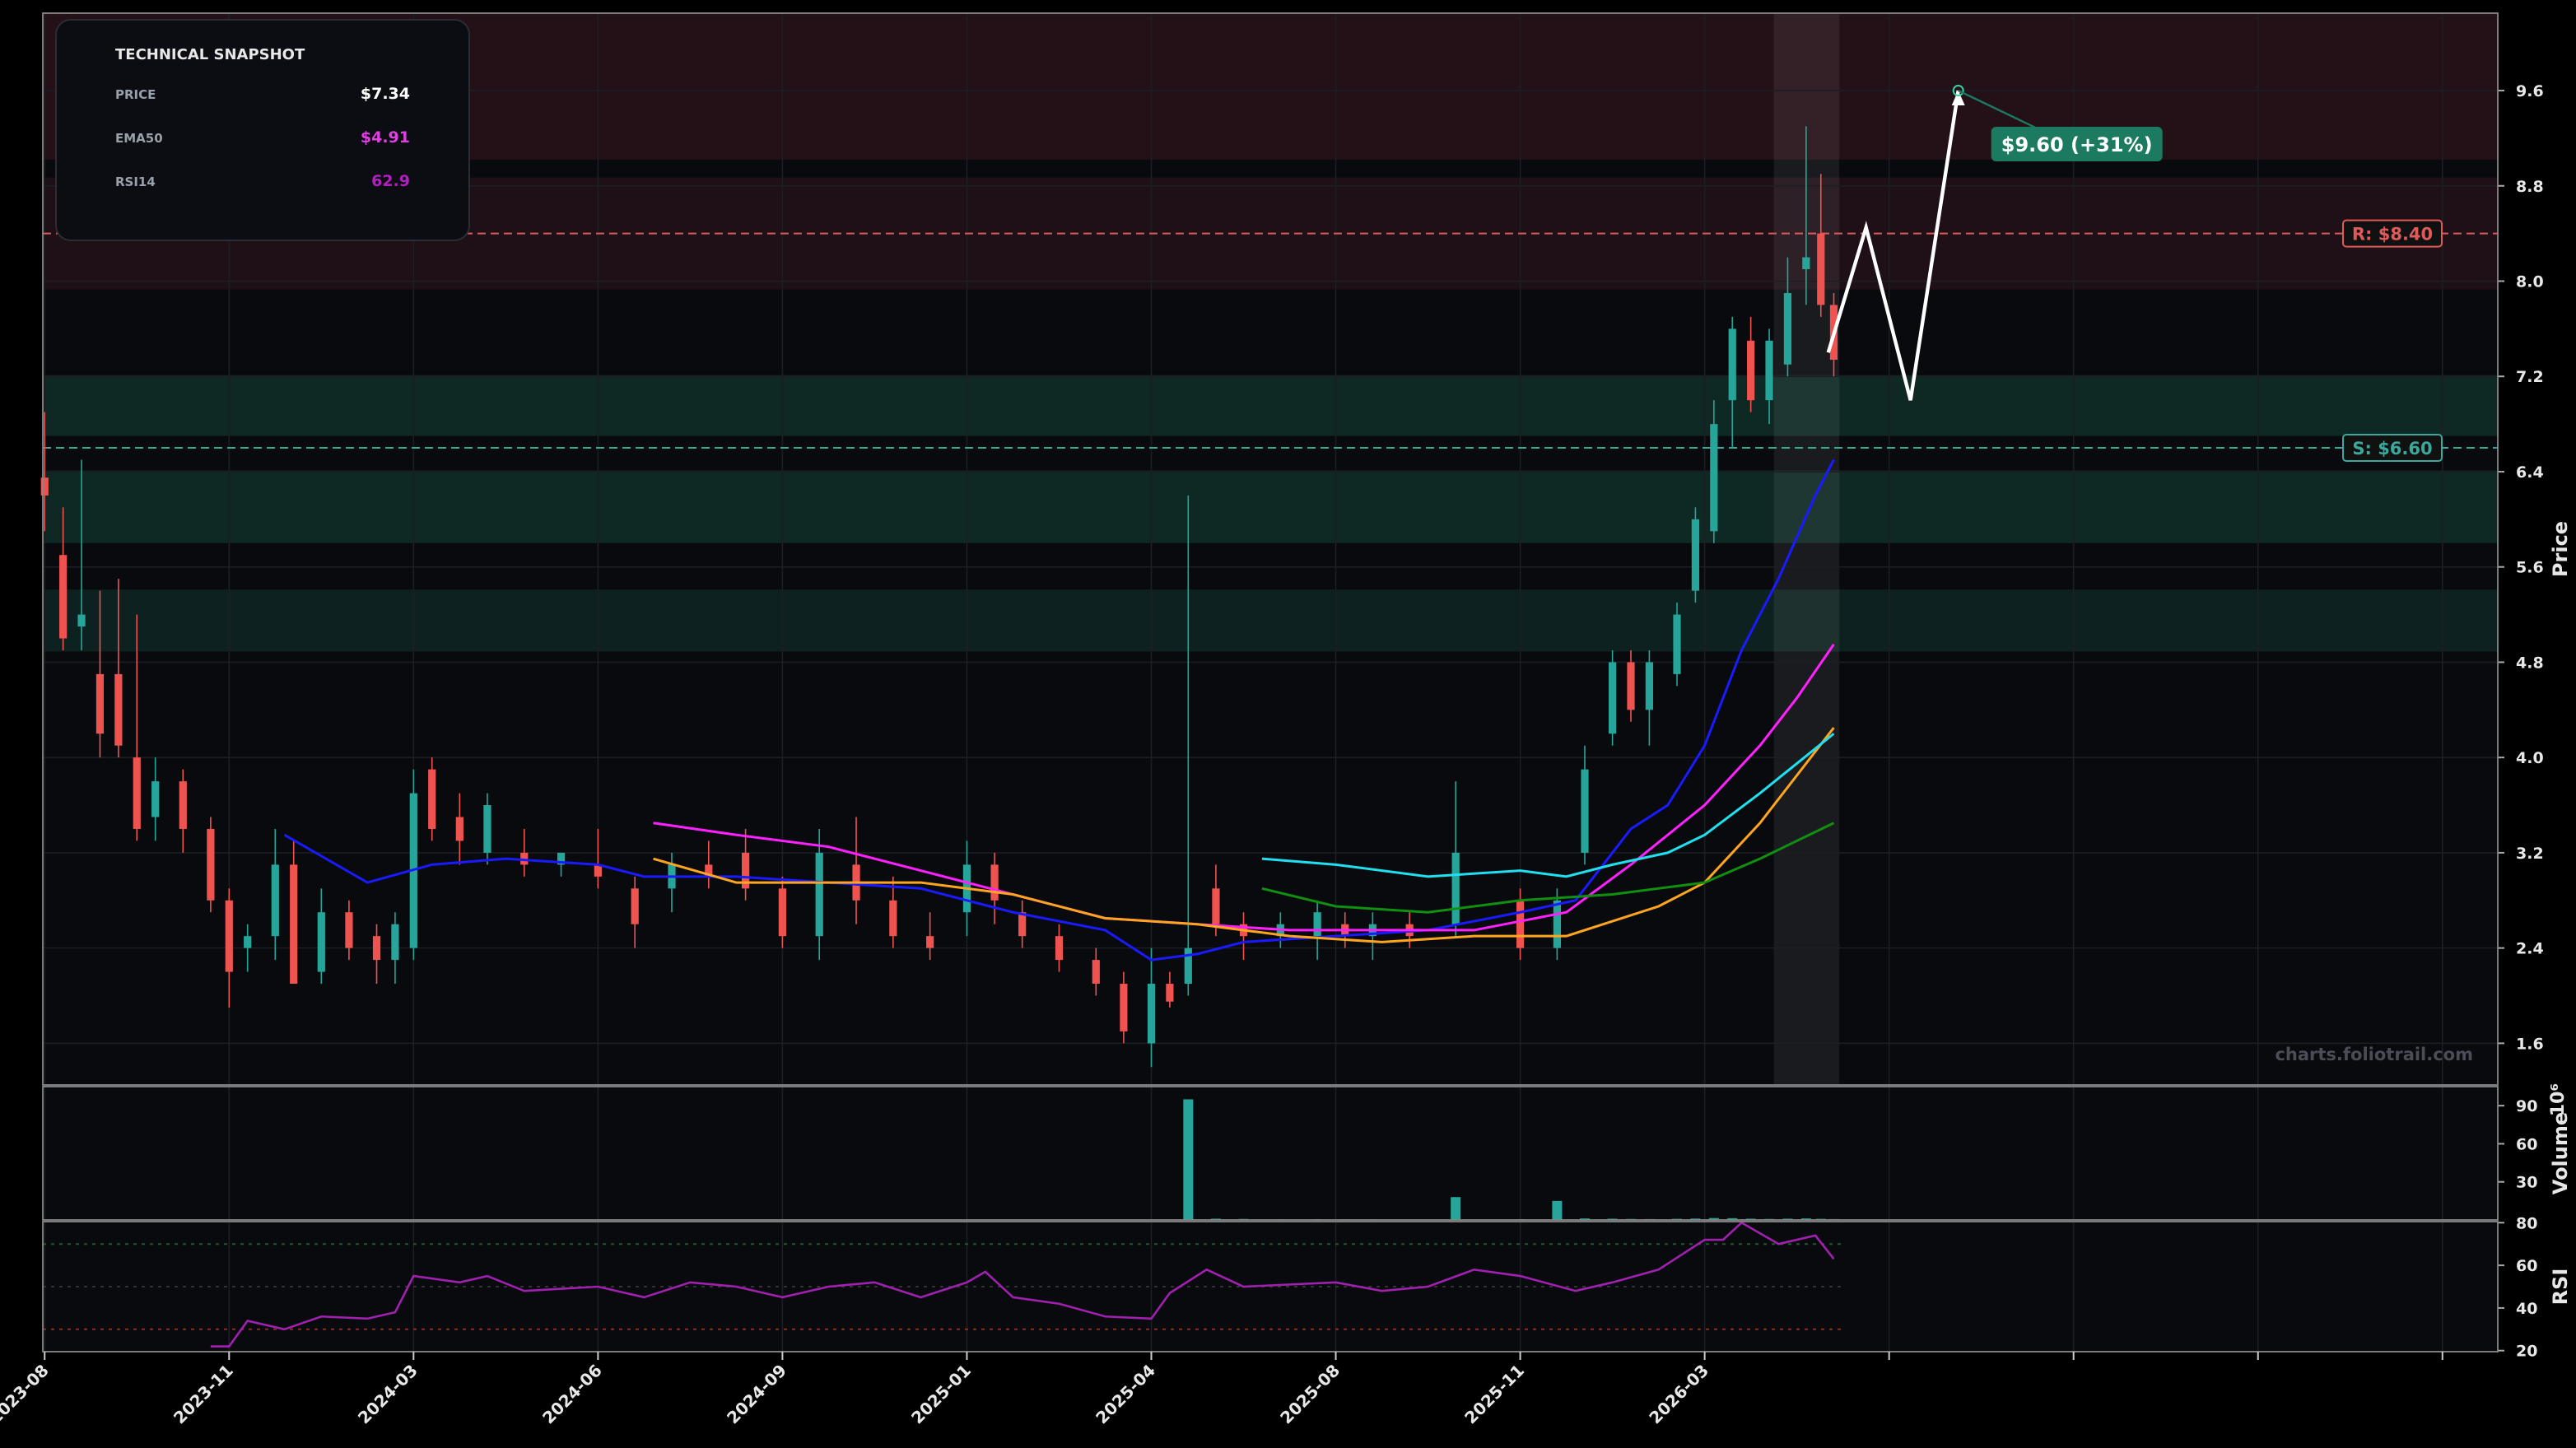 The height and width of the screenshot is (1448, 2576). What do you see at coordinates (2530, 377) in the screenshot?
I see `y-tick-label: 7.2` at bounding box center [2530, 377].